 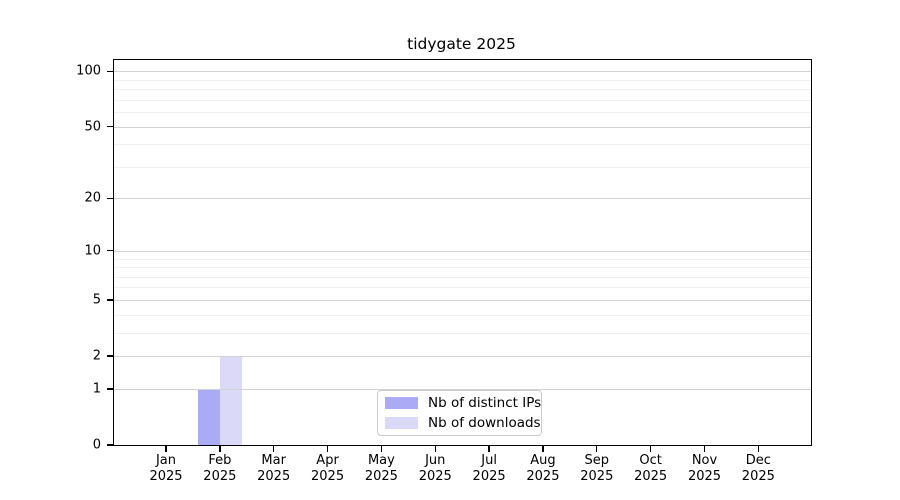 What do you see at coordinates (489, 468) in the screenshot?
I see `x-tick-label: Jul 2025` at bounding box center [489, 468].